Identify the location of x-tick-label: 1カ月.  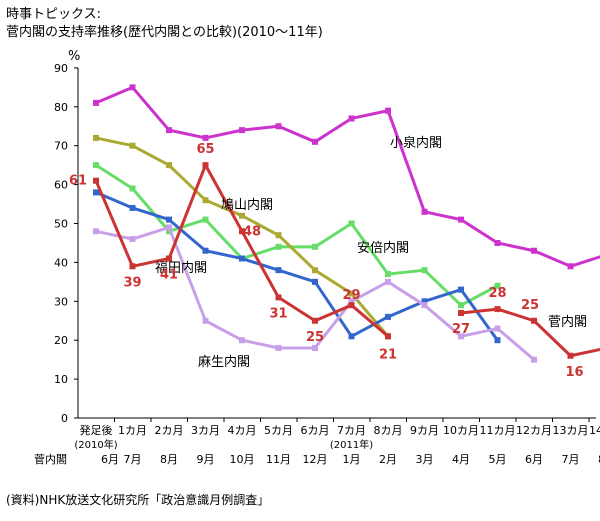
(132, 430).